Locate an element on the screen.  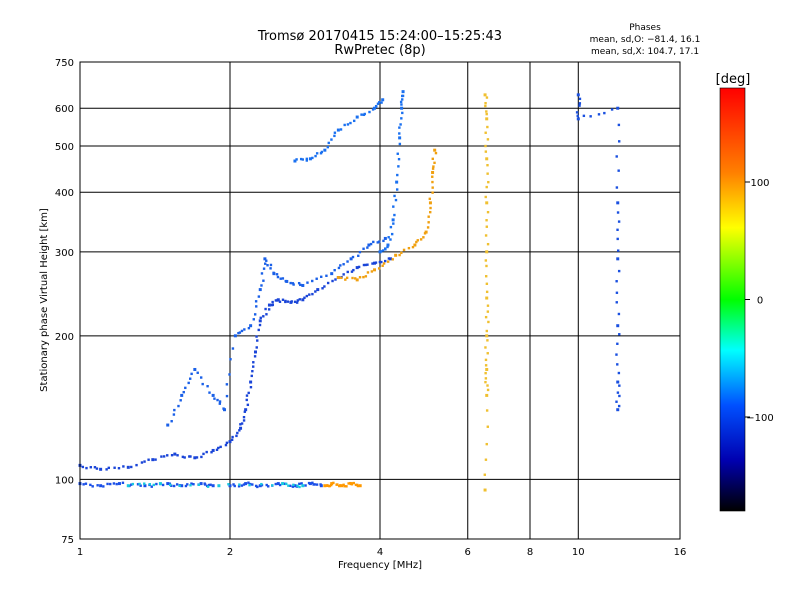
colorbar-tick-label: 0 is located at coordinates (760, 301).